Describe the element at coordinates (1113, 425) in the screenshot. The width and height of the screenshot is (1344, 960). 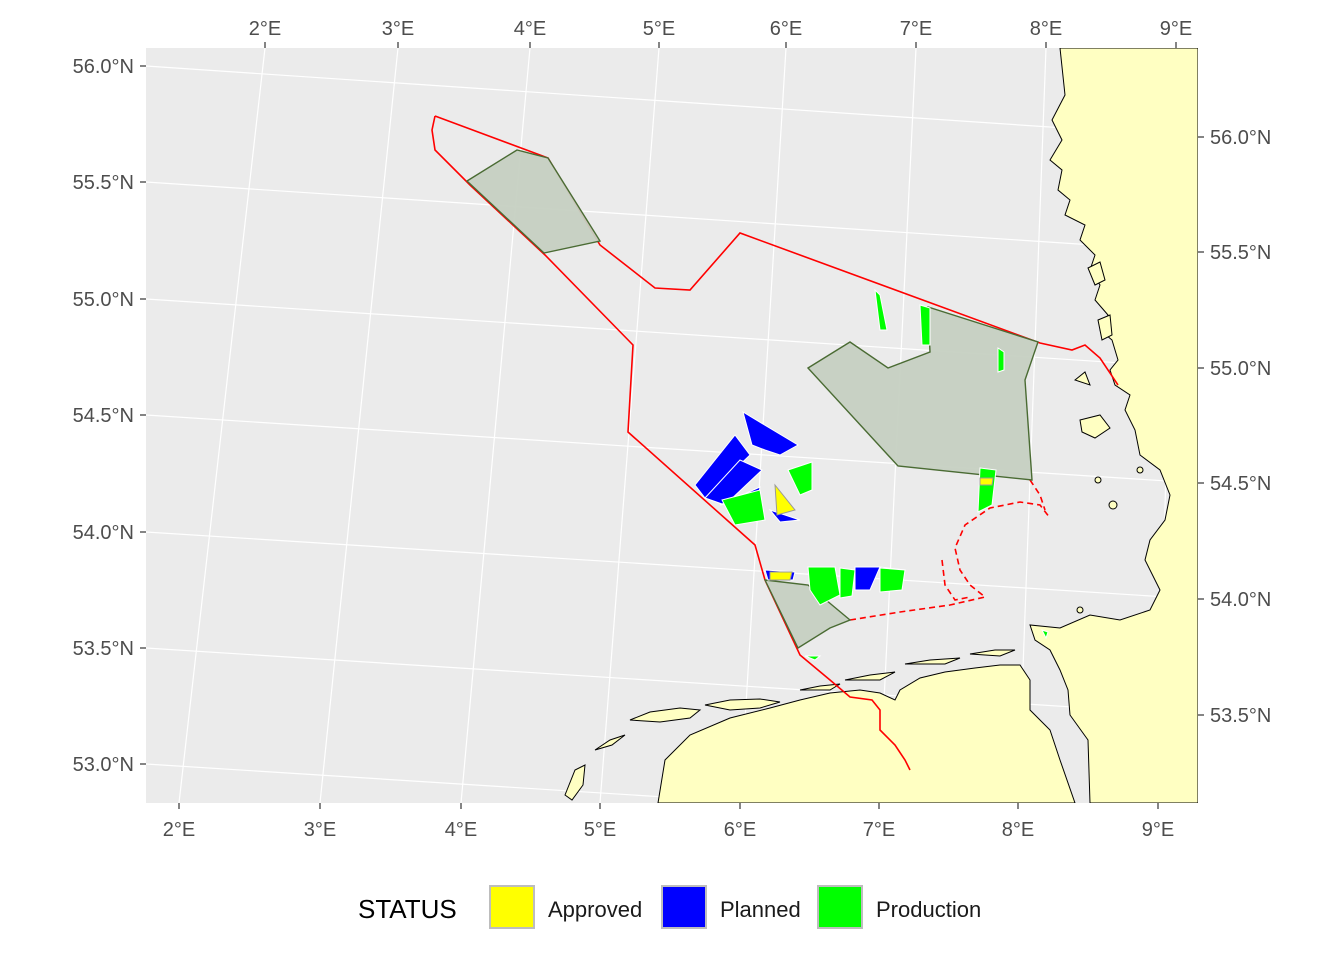
I see `land-denmark-germany` at that location.